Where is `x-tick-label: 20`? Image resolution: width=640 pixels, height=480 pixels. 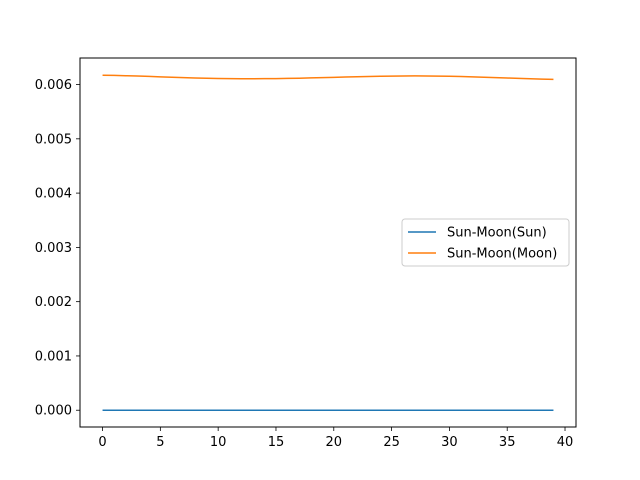 x-tick-label: 20 is located at coordinates (334, 442).